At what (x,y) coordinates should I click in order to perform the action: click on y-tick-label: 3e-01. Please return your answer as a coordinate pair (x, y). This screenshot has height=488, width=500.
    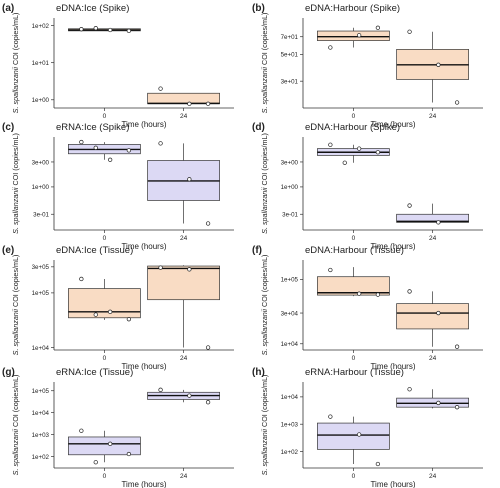
    Looking at the image, I should click on (290, 215).